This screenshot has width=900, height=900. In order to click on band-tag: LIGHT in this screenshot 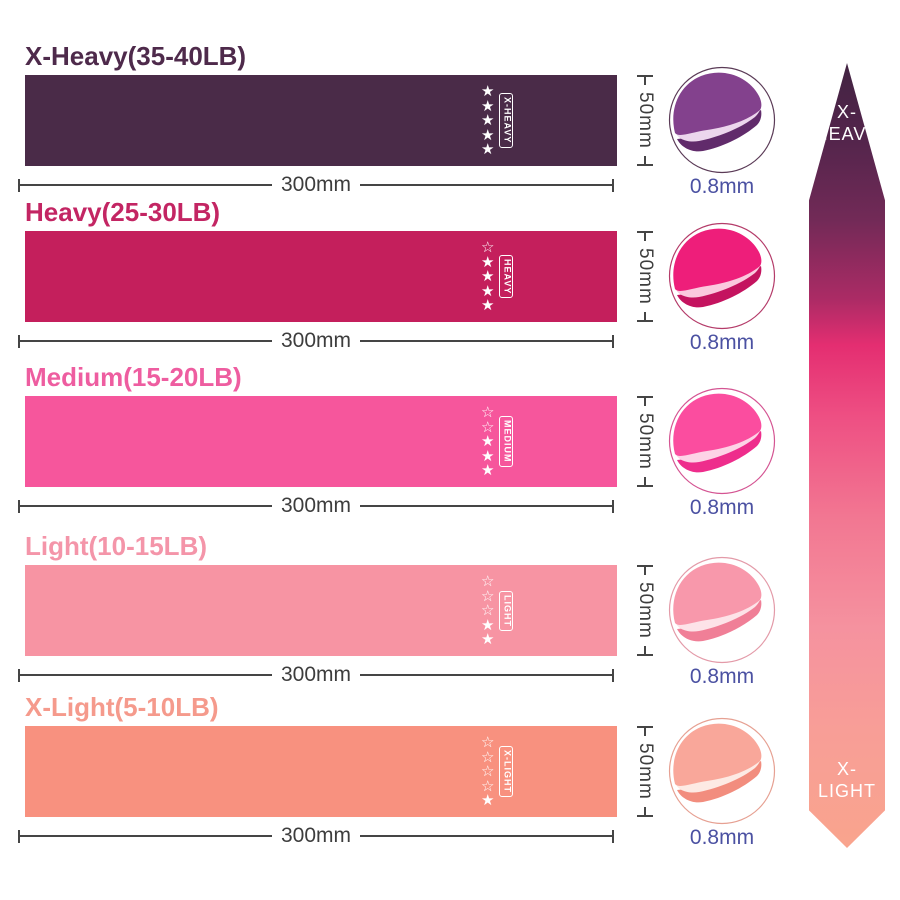, I will do `click(506, 610)`.